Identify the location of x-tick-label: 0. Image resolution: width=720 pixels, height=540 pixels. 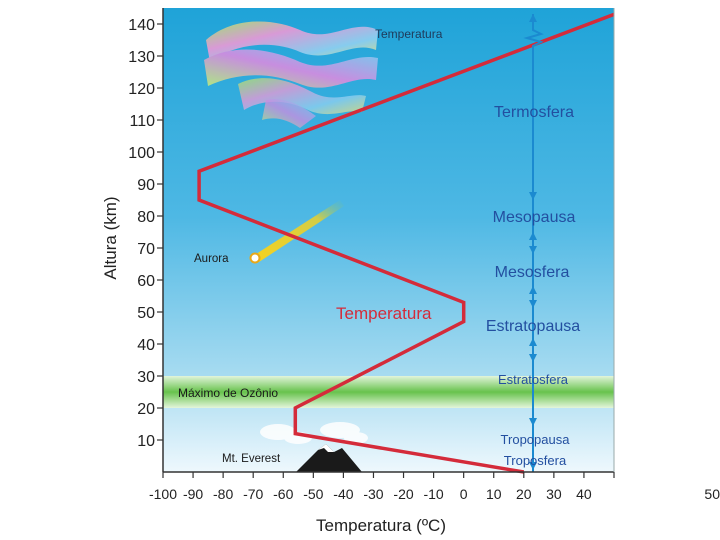
(464, 494).